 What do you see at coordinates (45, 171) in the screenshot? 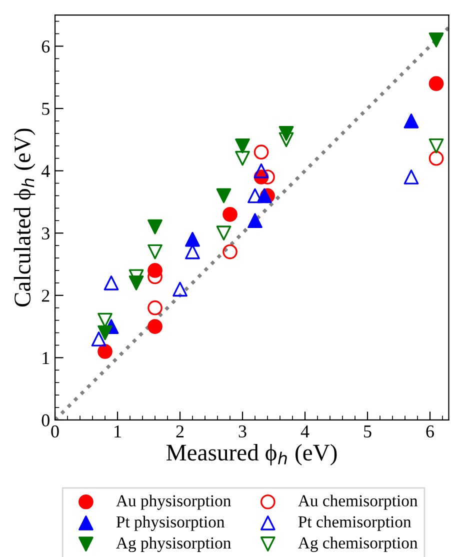
I see `y-tick-label: 4` at bounding box center [45, 171].